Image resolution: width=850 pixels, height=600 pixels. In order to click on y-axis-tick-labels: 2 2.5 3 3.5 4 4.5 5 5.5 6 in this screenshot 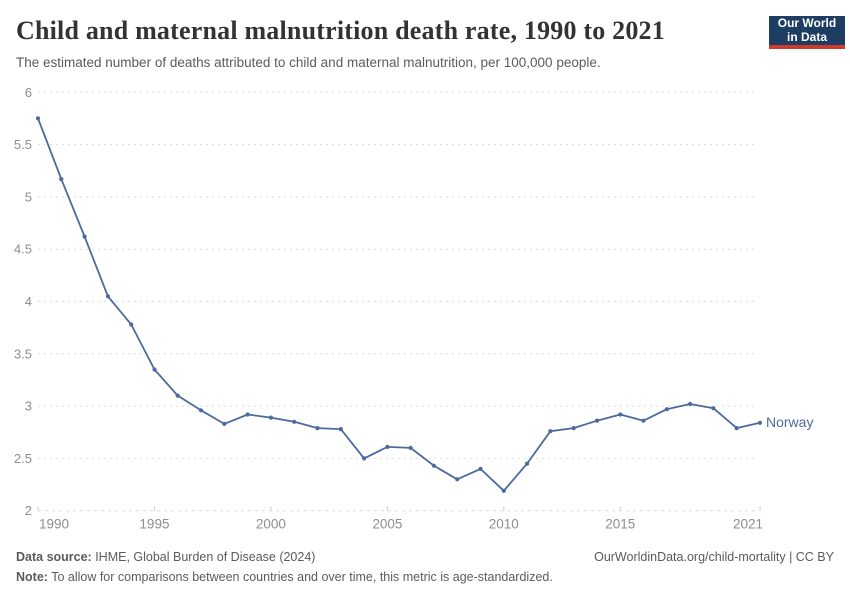, I will do `click(23, 301)`.